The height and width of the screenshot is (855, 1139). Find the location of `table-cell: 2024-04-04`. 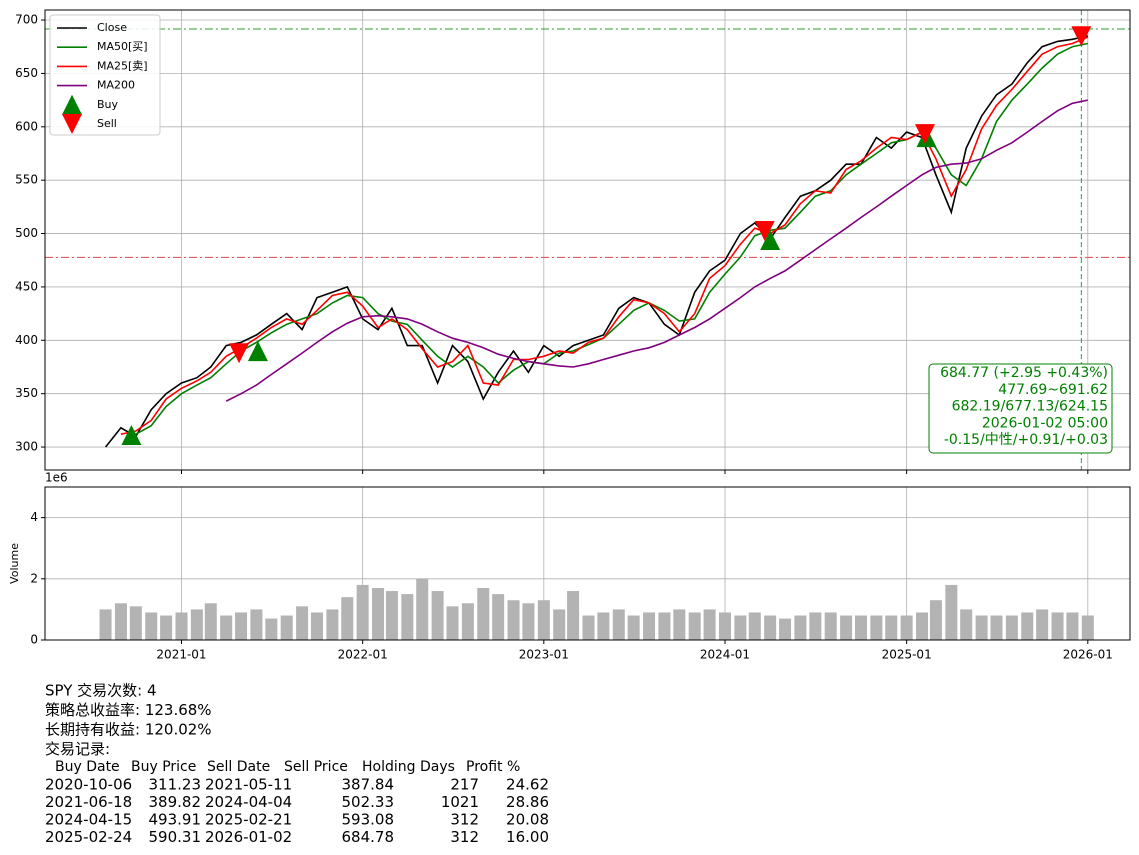

table-cell: 2024-04-04 is located at coordinates (248, 802).